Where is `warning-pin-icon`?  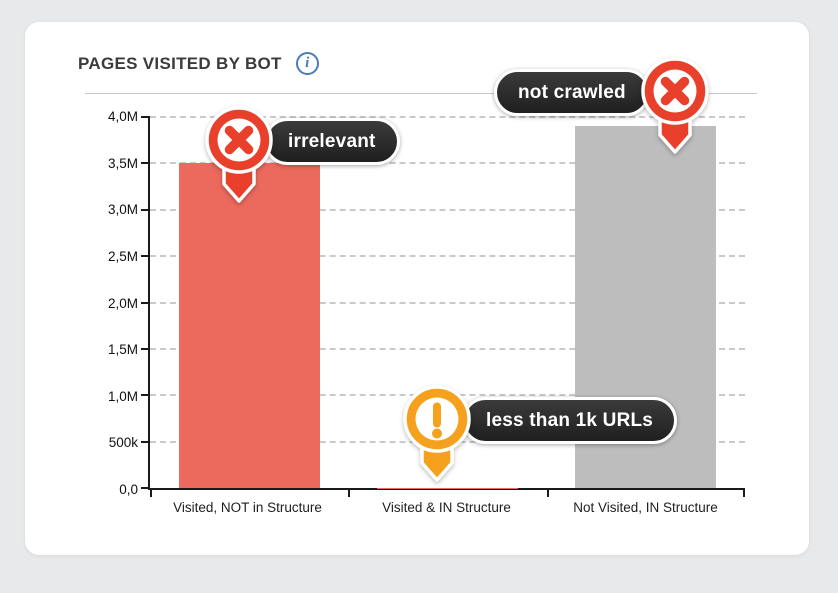 warning-pin-icon is located at coordinates (437, 433).